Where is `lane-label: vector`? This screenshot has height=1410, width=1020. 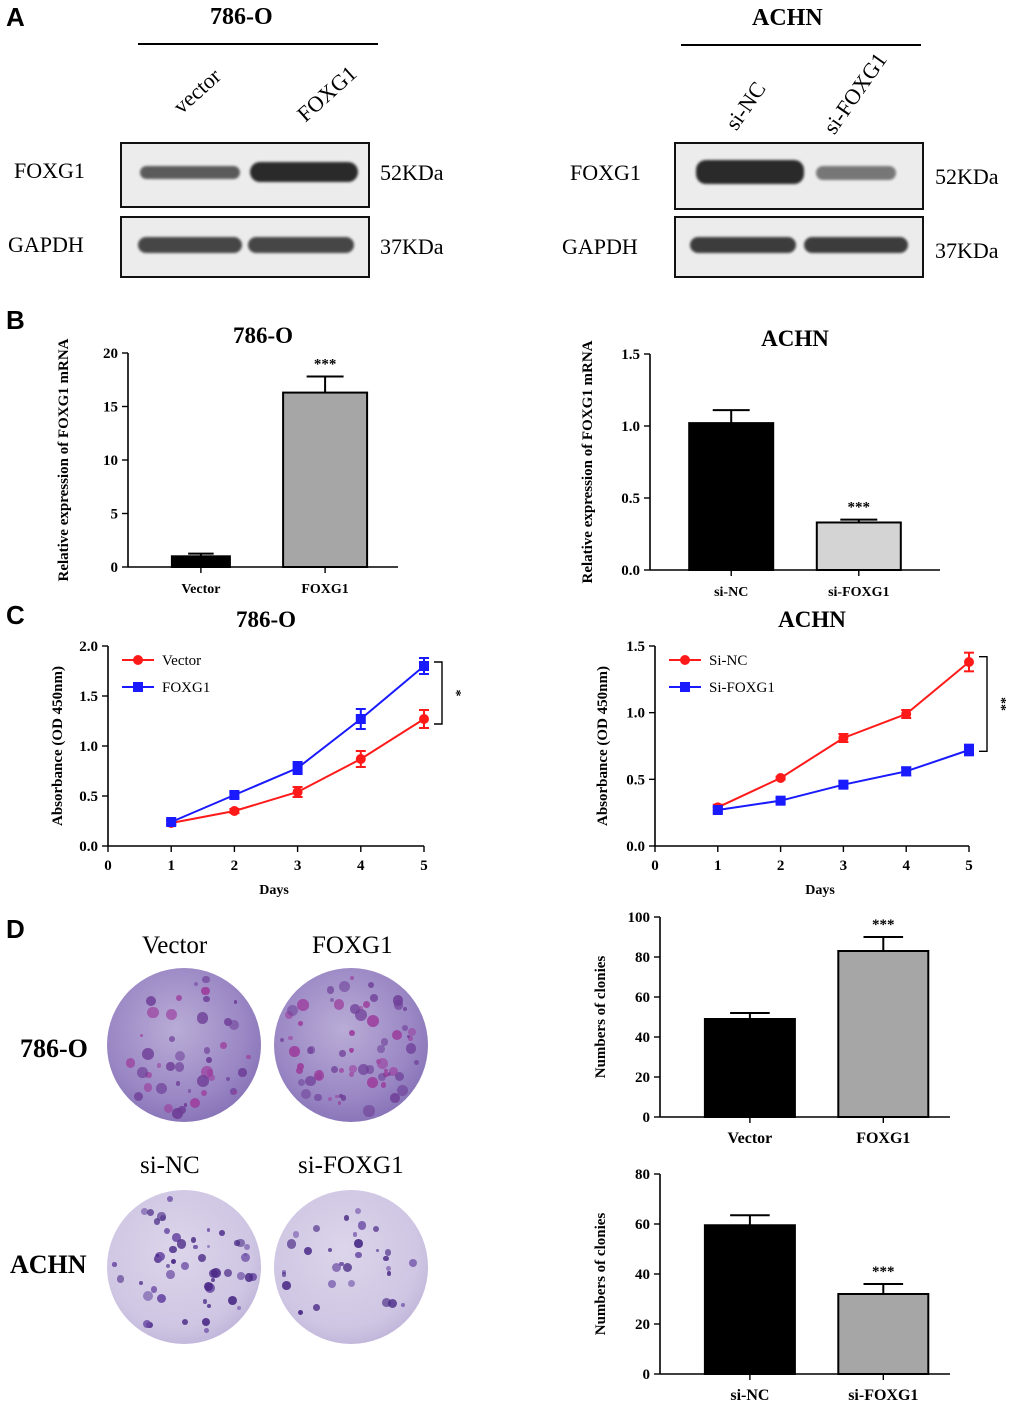 lane-label: vector is located at coordinates (197, 91).